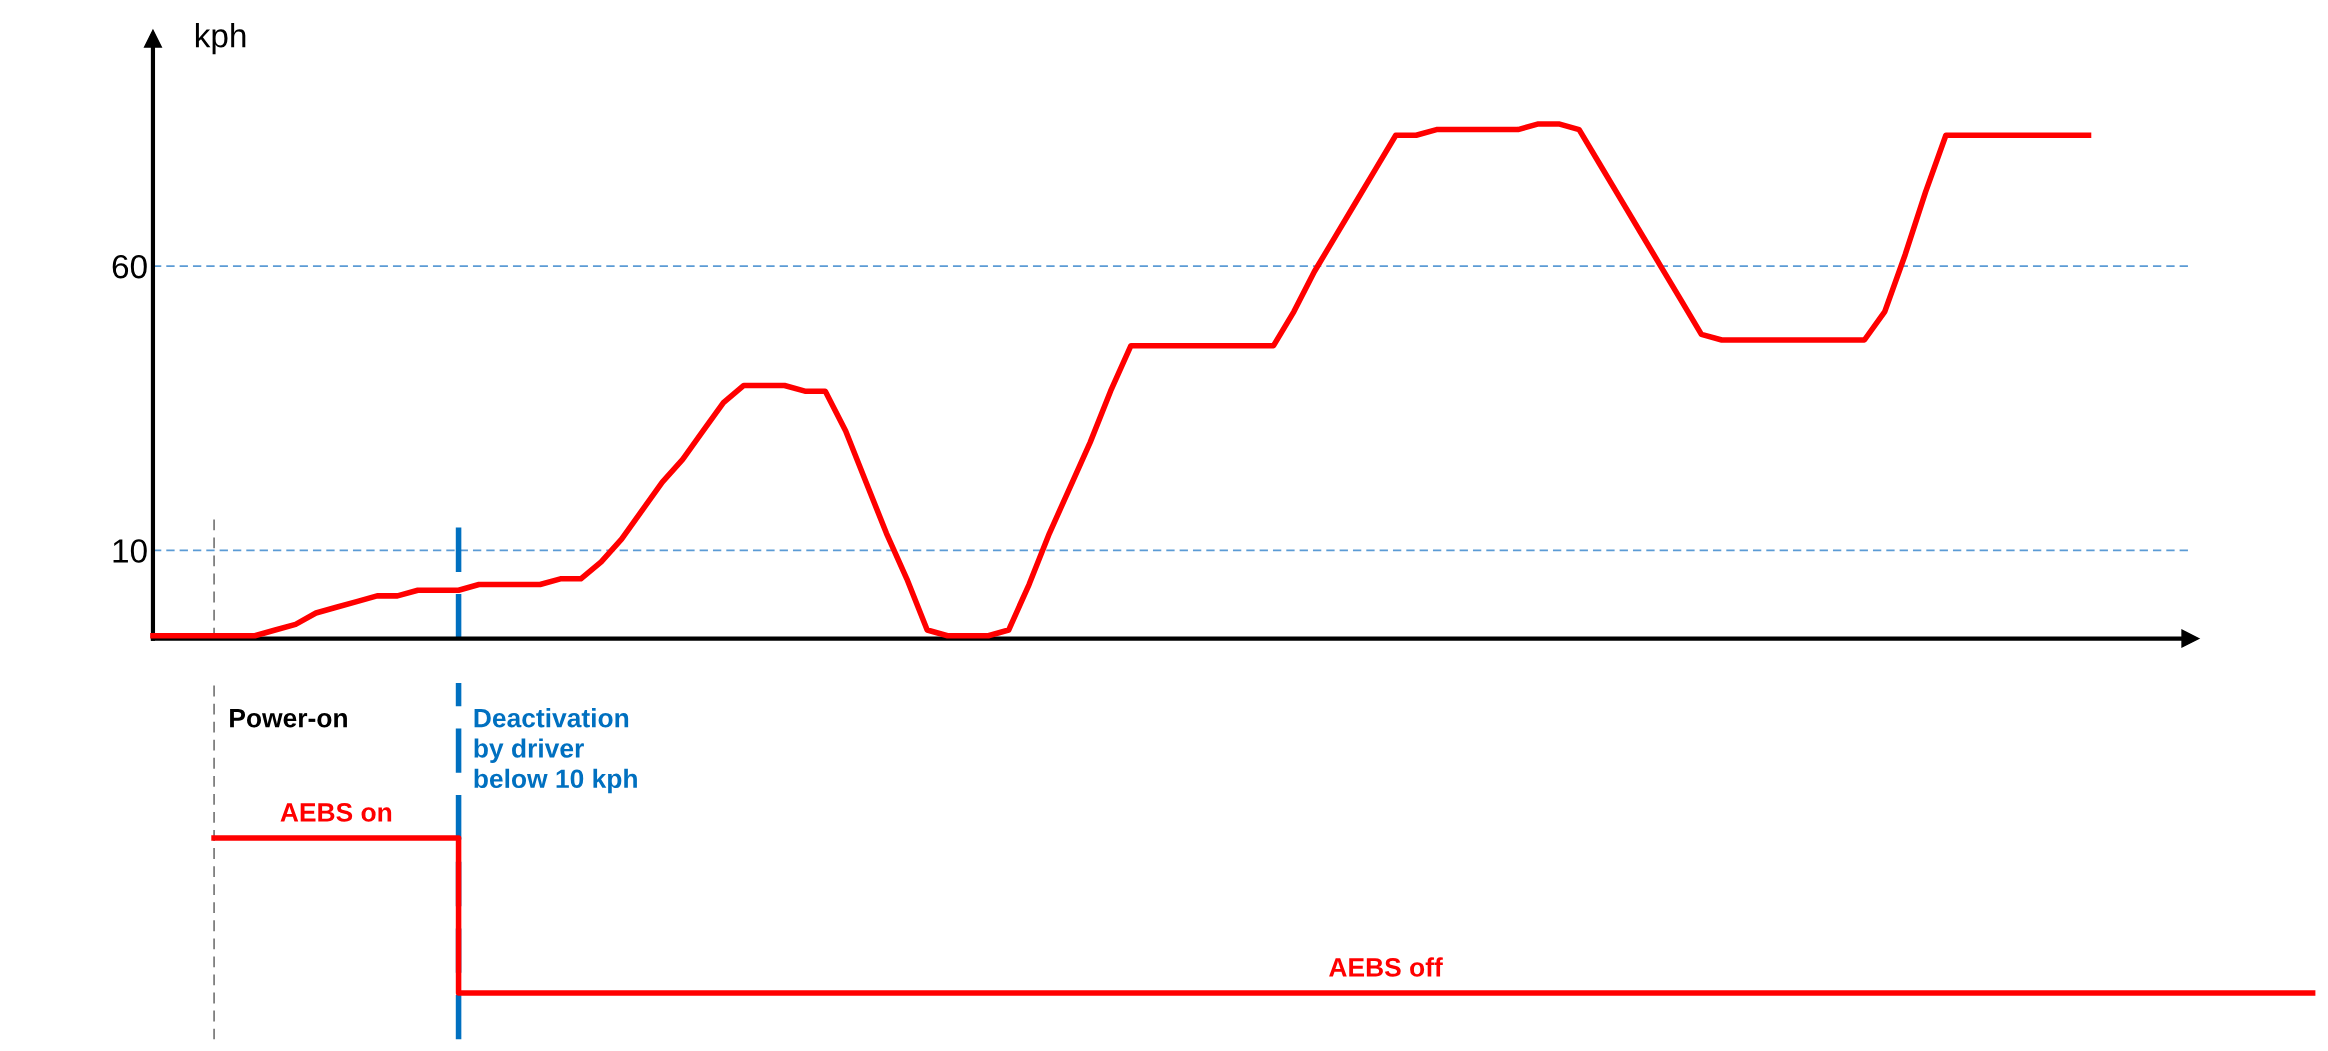  Describe the element at coordinates (129, 266) in the screenshot. I see `y-tick-label: 60` at that location.